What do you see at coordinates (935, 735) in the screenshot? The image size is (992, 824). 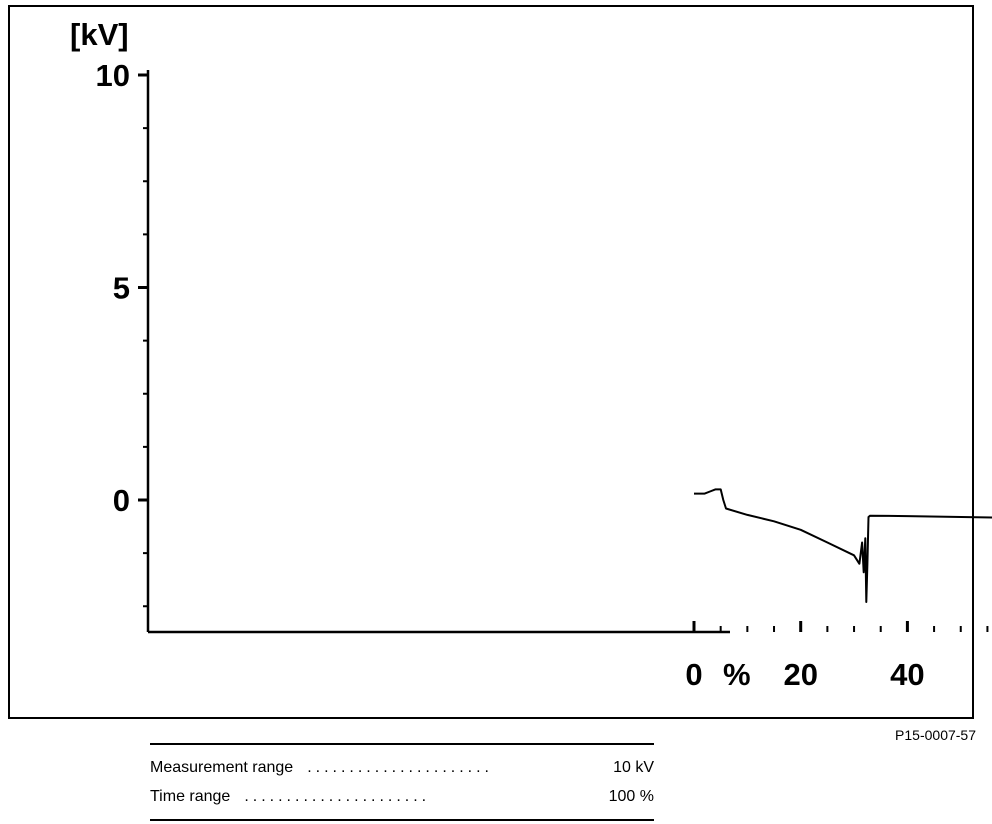 I see `figure-code: P15-0007-57` at bounding box center [935, 735].